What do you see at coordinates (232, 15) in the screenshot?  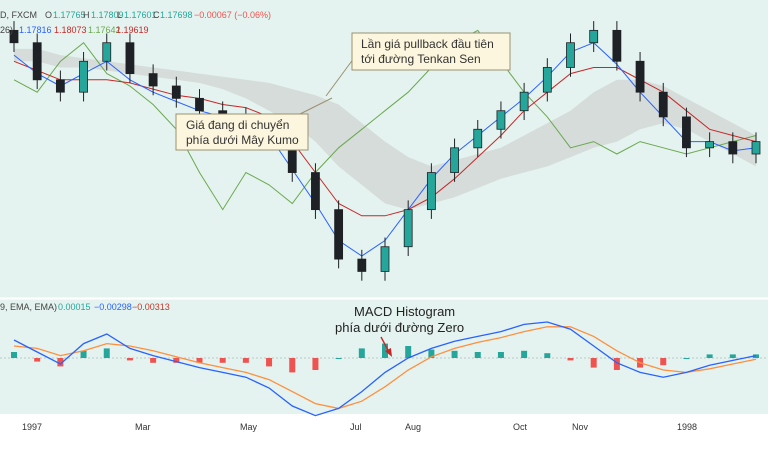 I see `change-value: −0.00067 (−0.06%)` at bounding box center [232, 15].